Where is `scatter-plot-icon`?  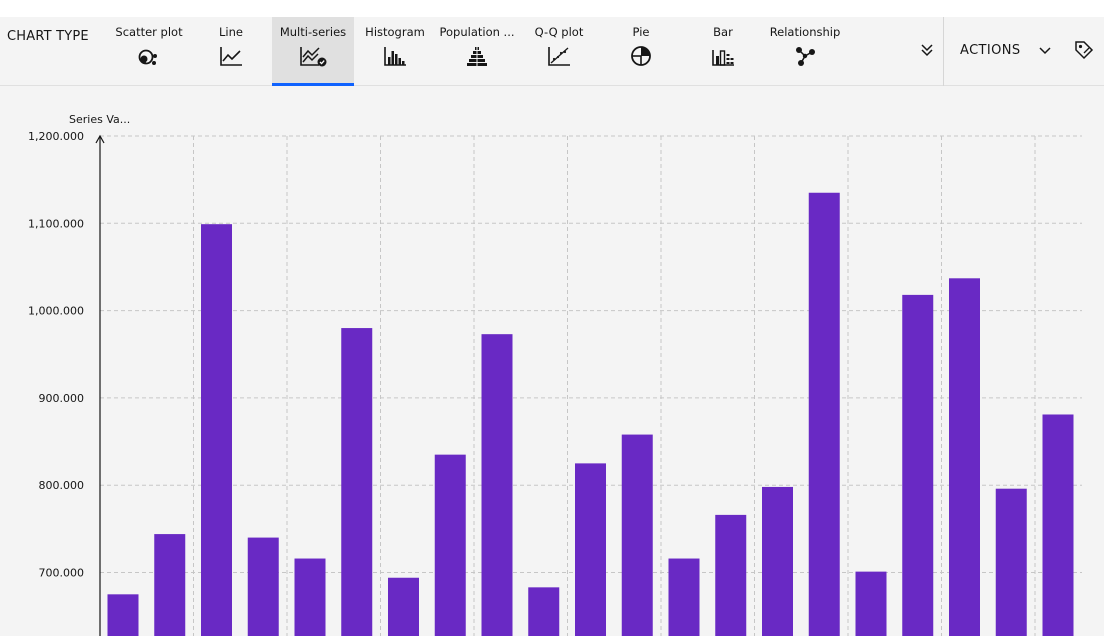 scatter-plot-icon is located at coordinates (147, 57).